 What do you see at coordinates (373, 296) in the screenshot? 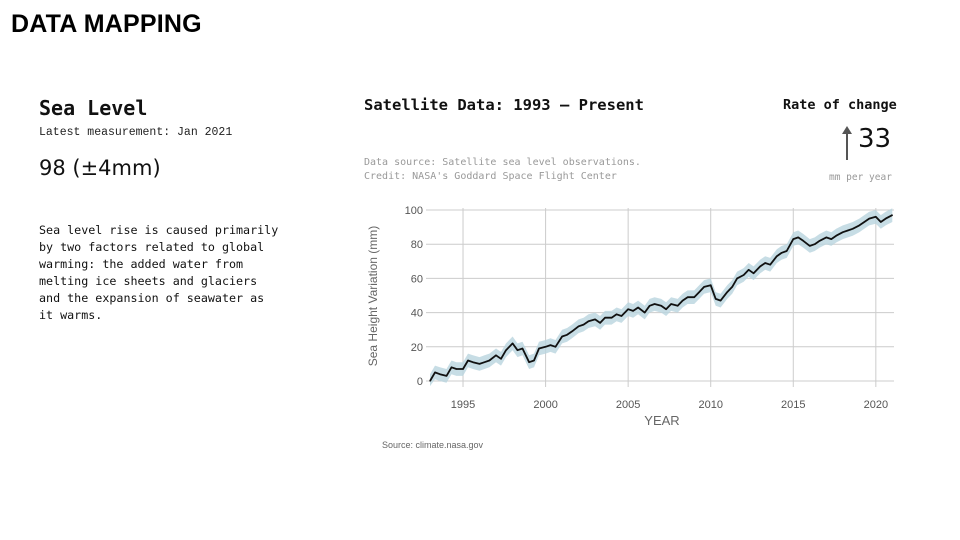
I see `y-axis-label: Sea Height Variation (mm)` at bounding box center [373, 296].